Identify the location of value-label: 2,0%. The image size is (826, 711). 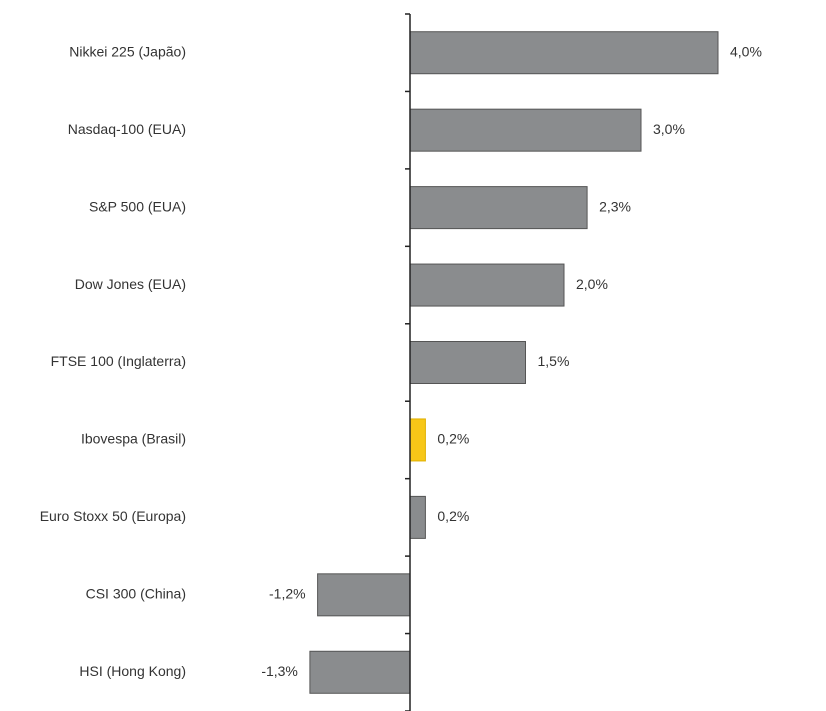
(592, 284).